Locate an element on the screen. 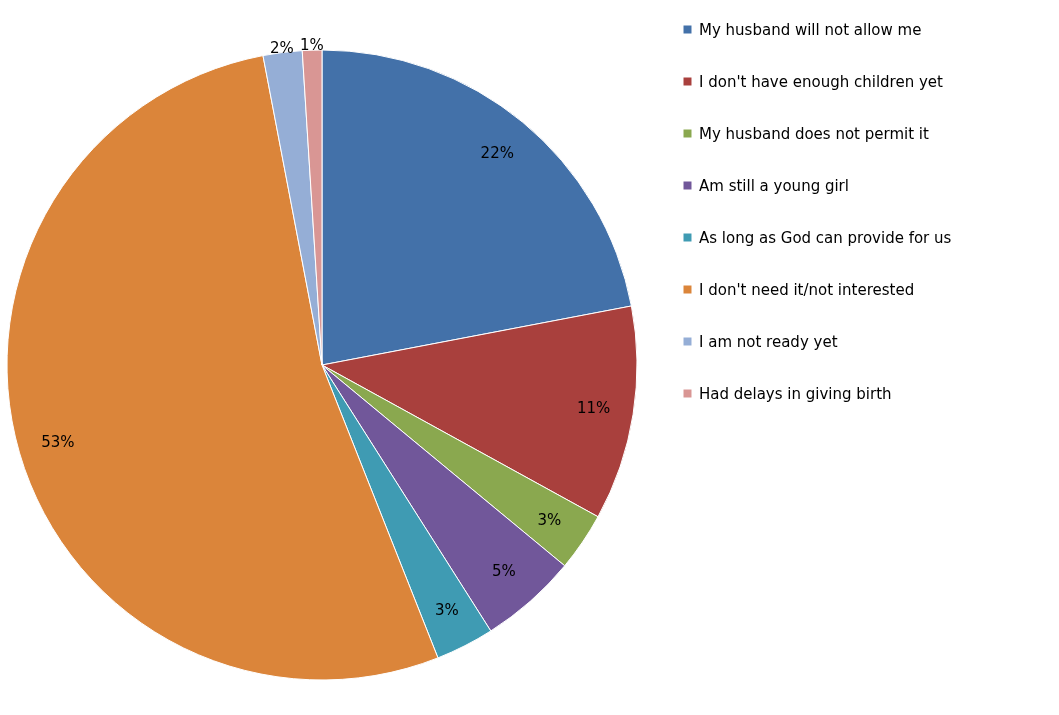  legend-label: As long as God can provide for us is located at coordinates (825, 237).